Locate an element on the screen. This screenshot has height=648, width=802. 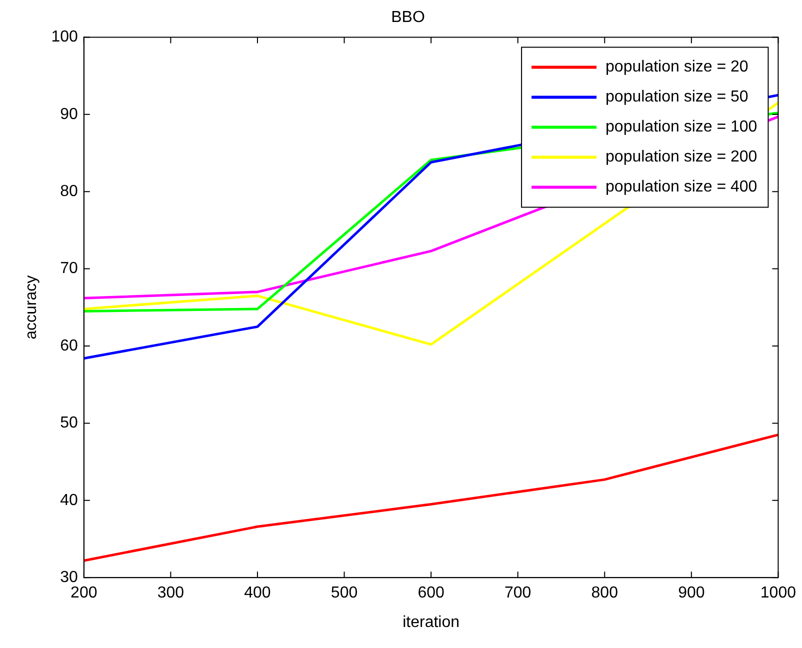
y-tick-label: 70 is located at coordinates (69, 269).